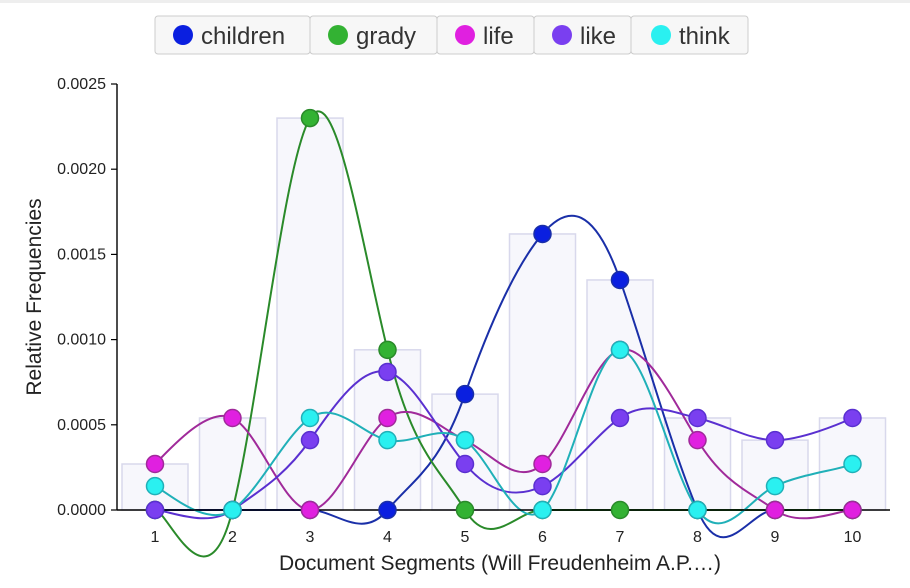 The image size is (910, 588). I want to click on legend-label-children: children, so click(243, 36).